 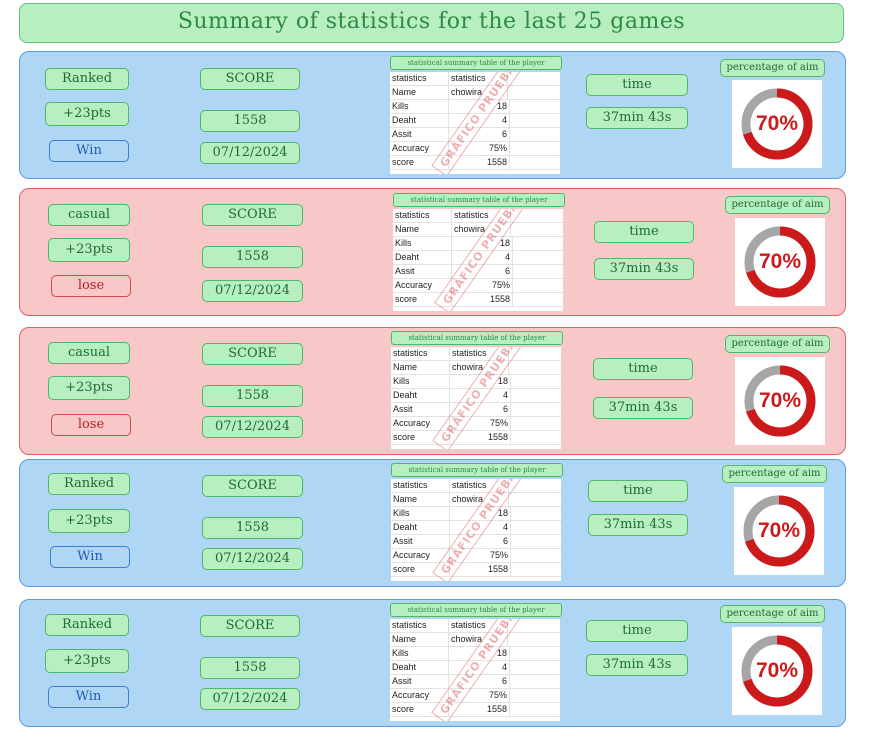 What do you see at coordinates (475, 696) in the screenshot?
I see `table-row: Accuracy 75%` at bounding box center [475, 696].